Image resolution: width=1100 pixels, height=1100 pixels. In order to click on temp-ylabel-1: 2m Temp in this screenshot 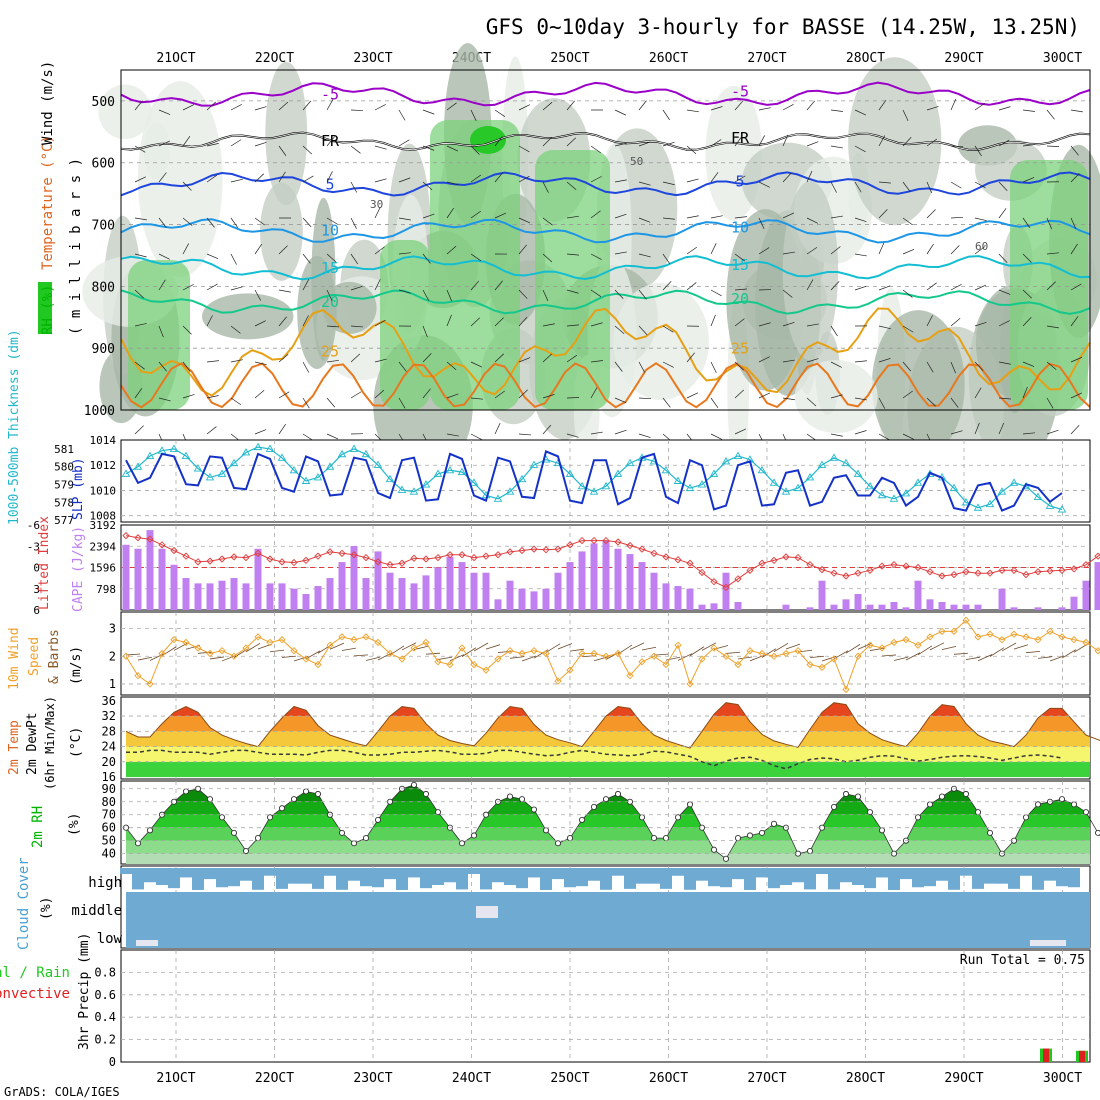, I will do `click(14, 747)`.